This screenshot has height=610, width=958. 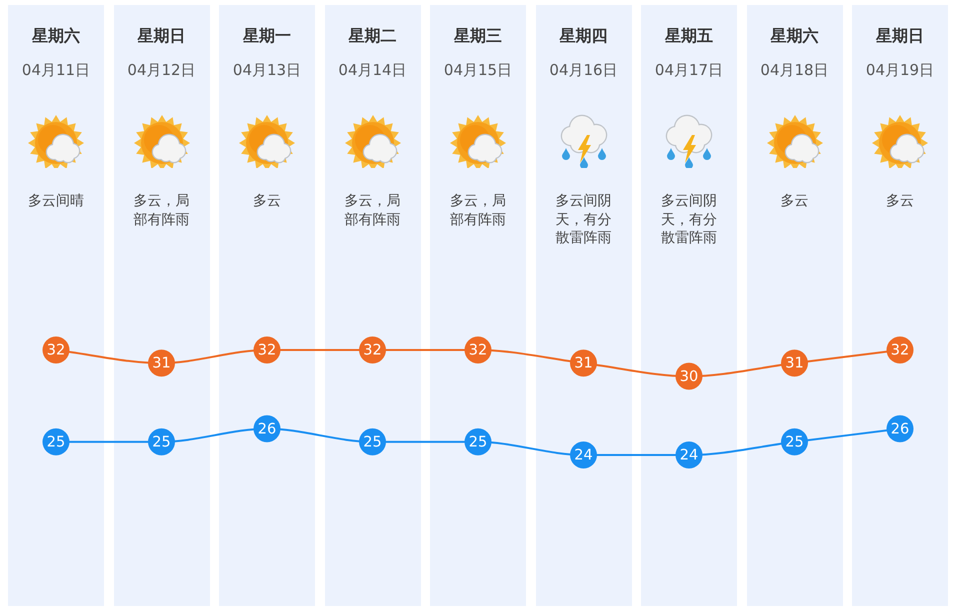 What do you see at coordinates (56, 201) in the screenshot?
I see `annotation: 多云间晴` at bounding box center [56, 201].